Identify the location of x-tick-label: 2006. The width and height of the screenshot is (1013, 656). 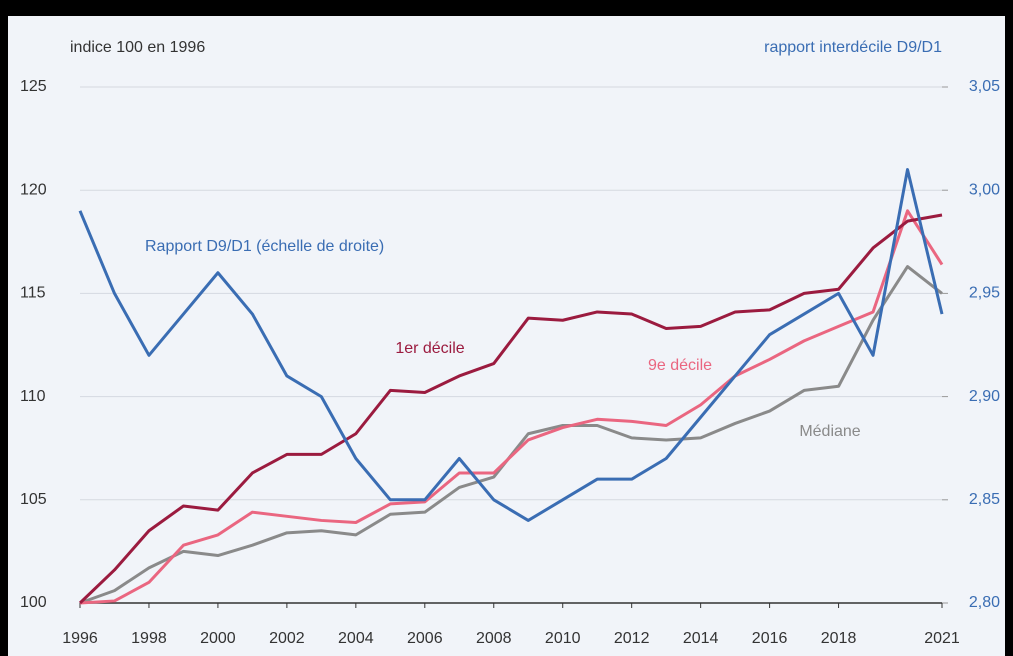
(425, 638).